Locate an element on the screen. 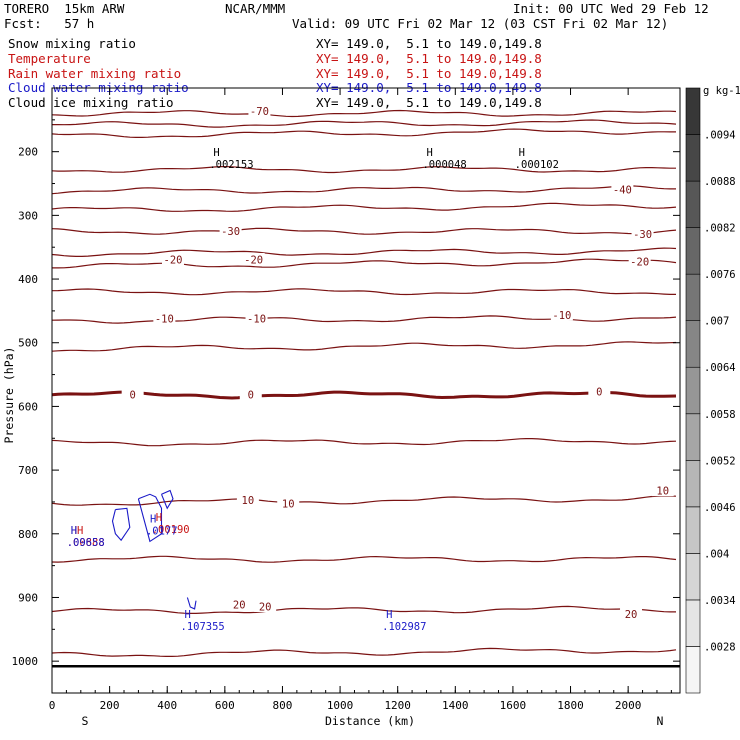  x-axis-right-end: N is located at coordinates (660, 721).